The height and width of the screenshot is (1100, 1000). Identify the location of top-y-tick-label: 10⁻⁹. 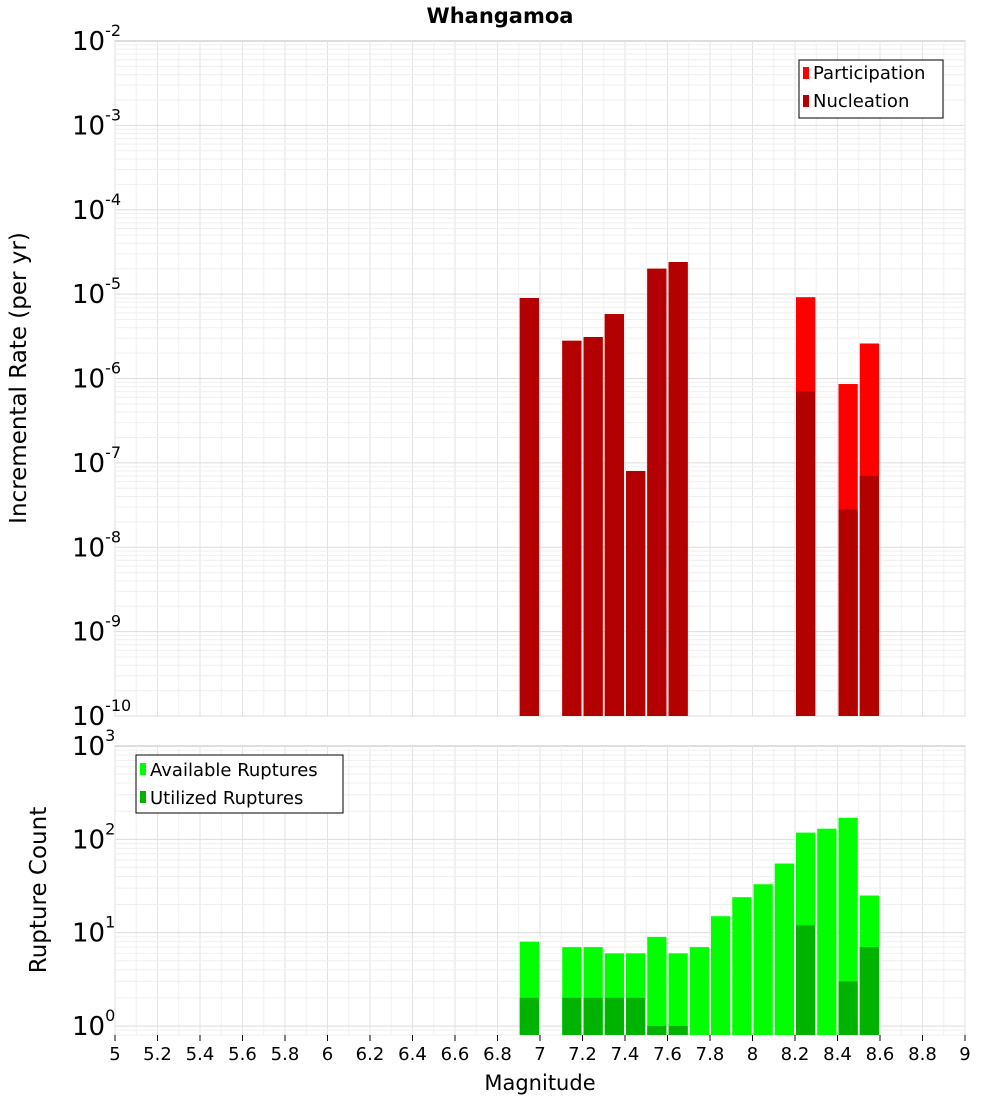
(96, 630).